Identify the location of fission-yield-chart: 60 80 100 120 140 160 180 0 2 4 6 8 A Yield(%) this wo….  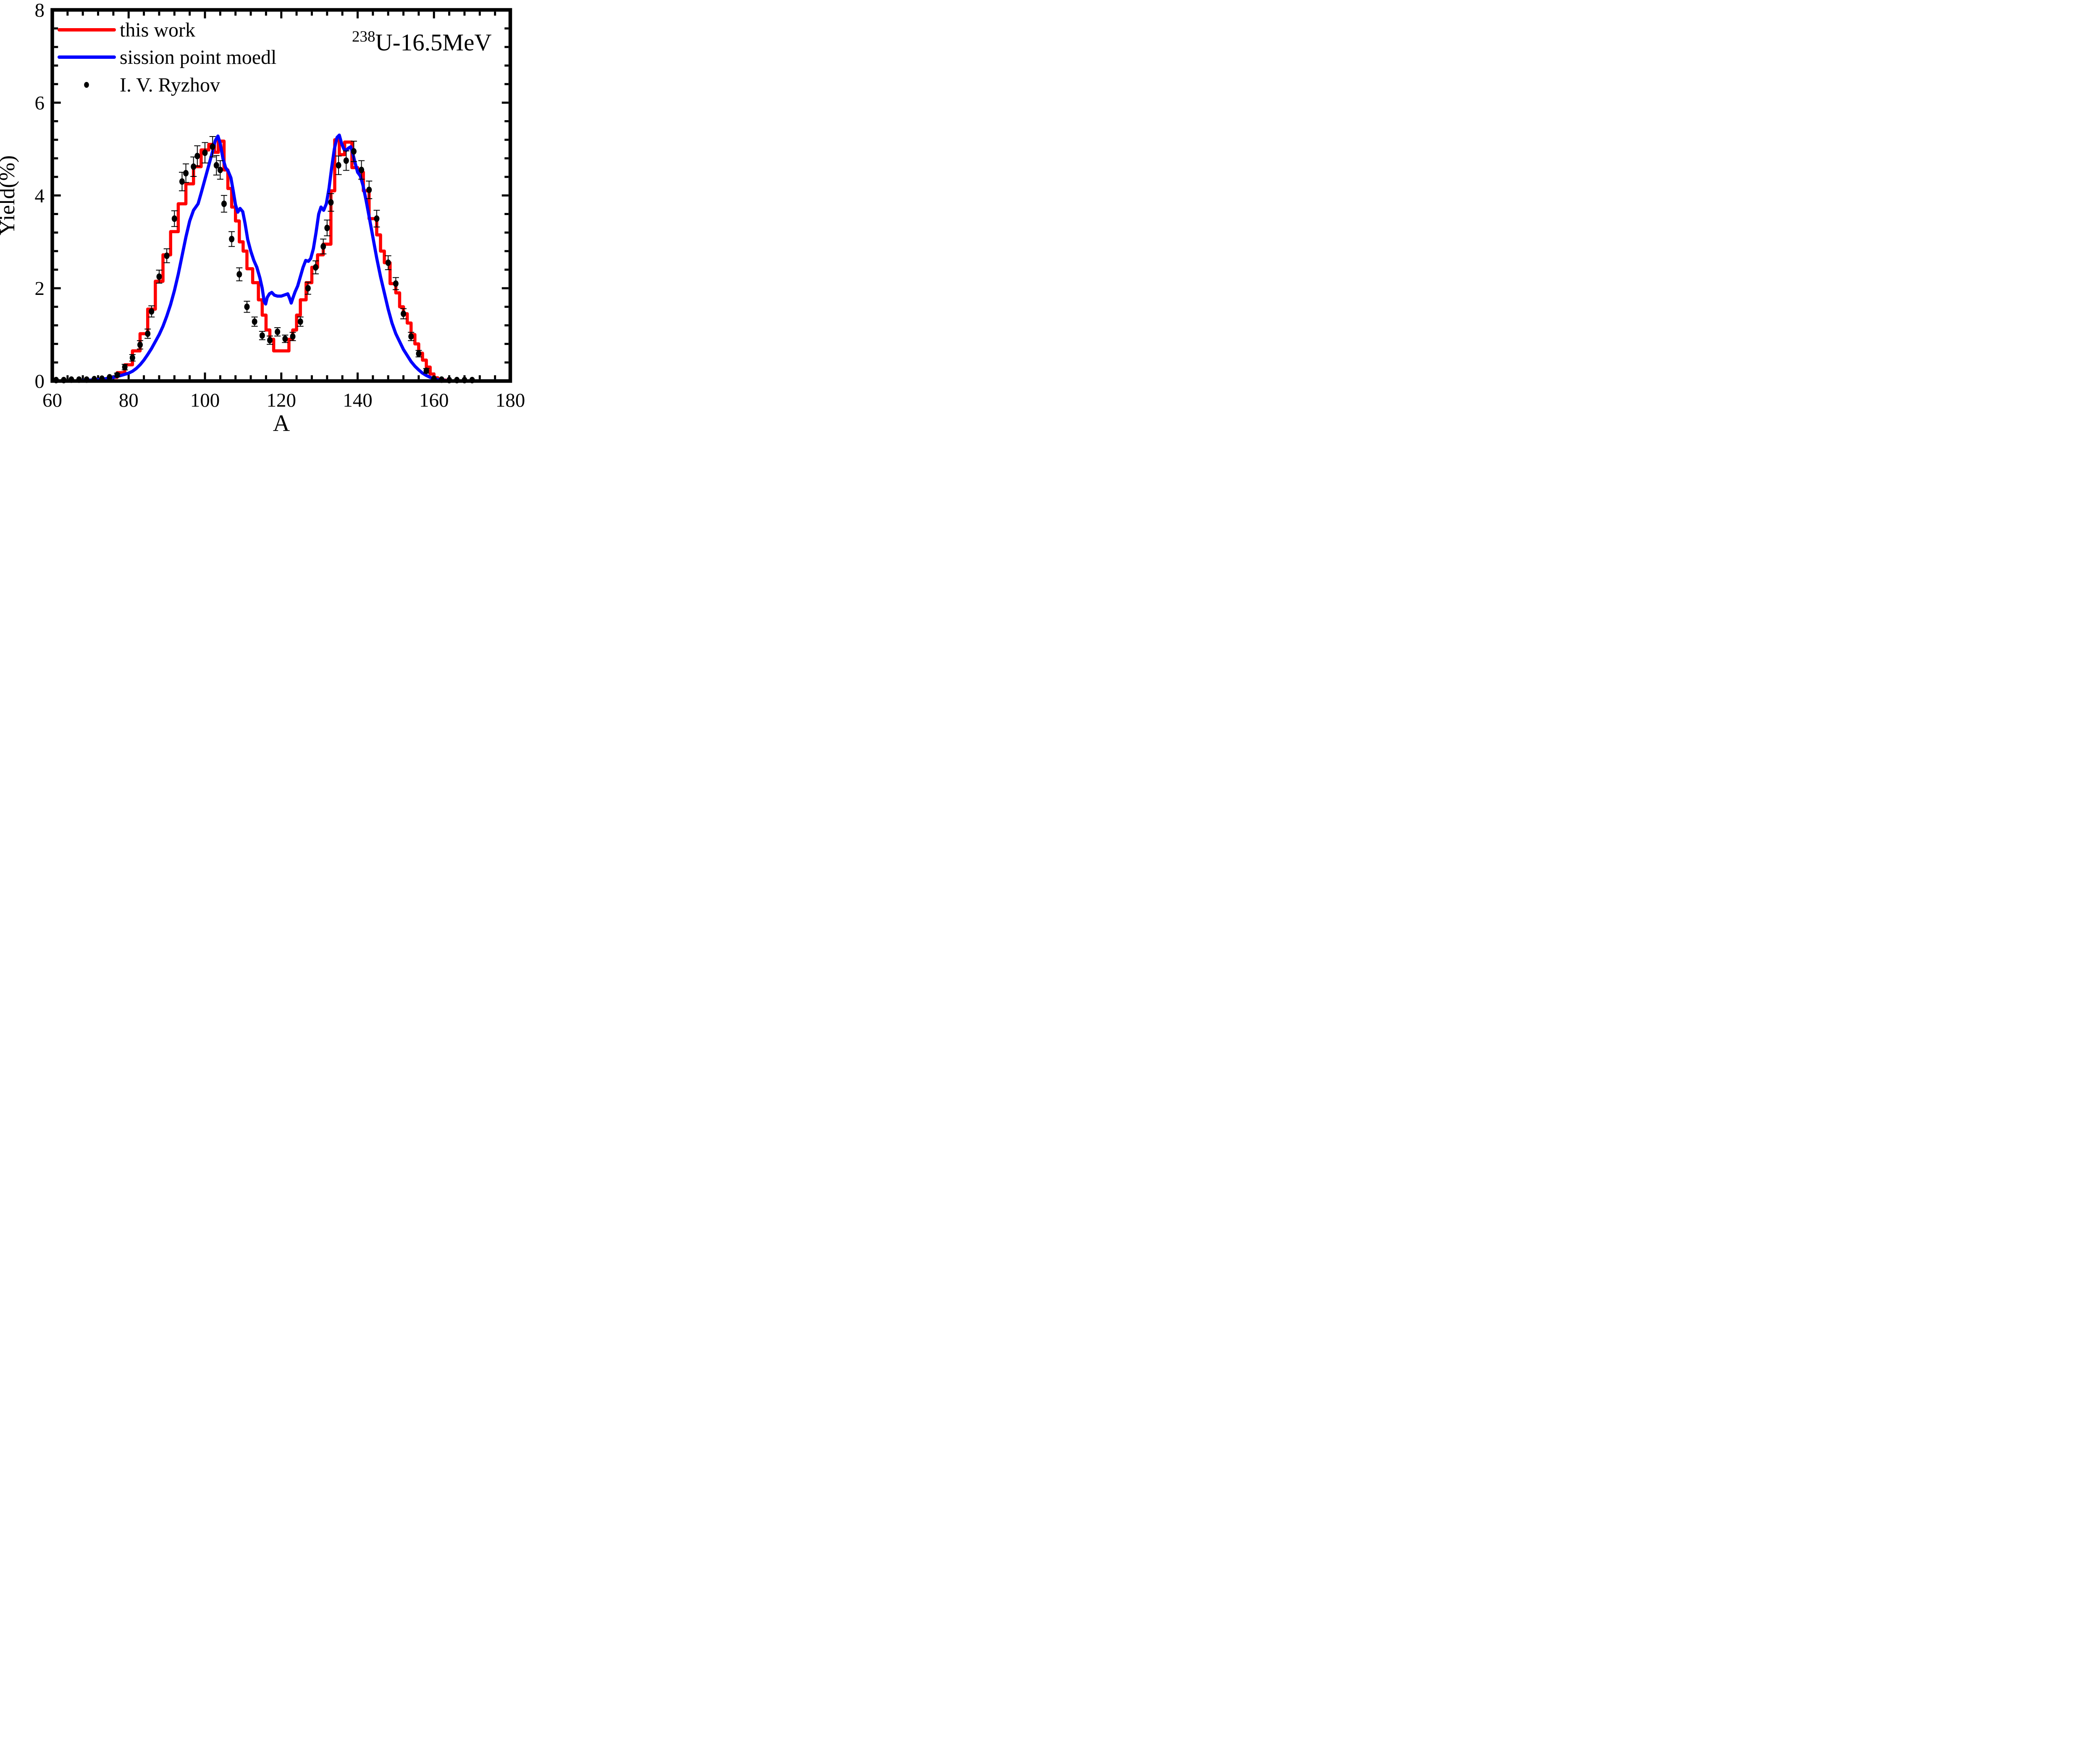
(265, 220).